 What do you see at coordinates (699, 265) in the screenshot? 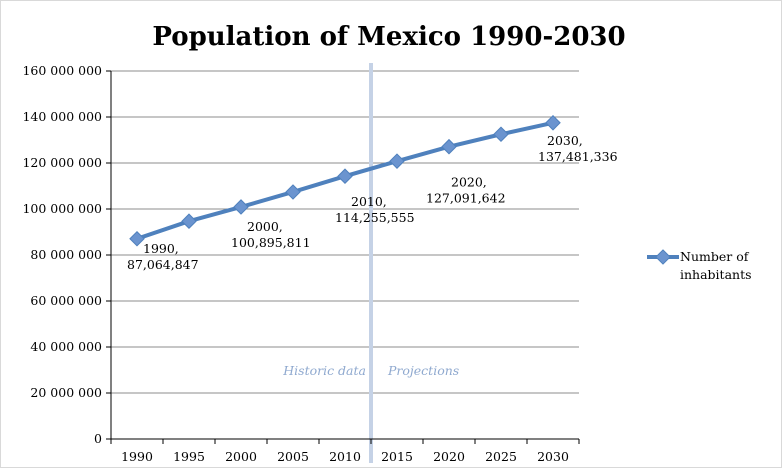
I see `legend: Number of inhabitants` at bounding box center [699, 265].